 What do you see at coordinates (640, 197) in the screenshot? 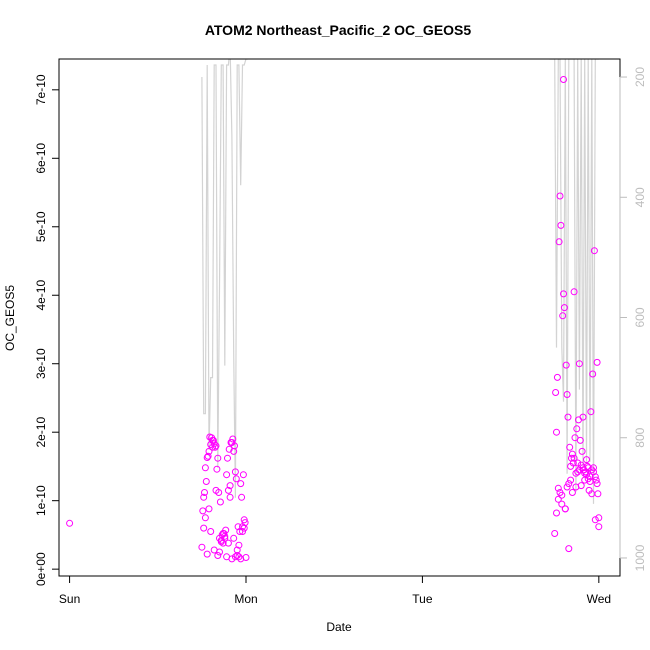
I see `y2-tick-label: 400` at bounding box center [640, 197].